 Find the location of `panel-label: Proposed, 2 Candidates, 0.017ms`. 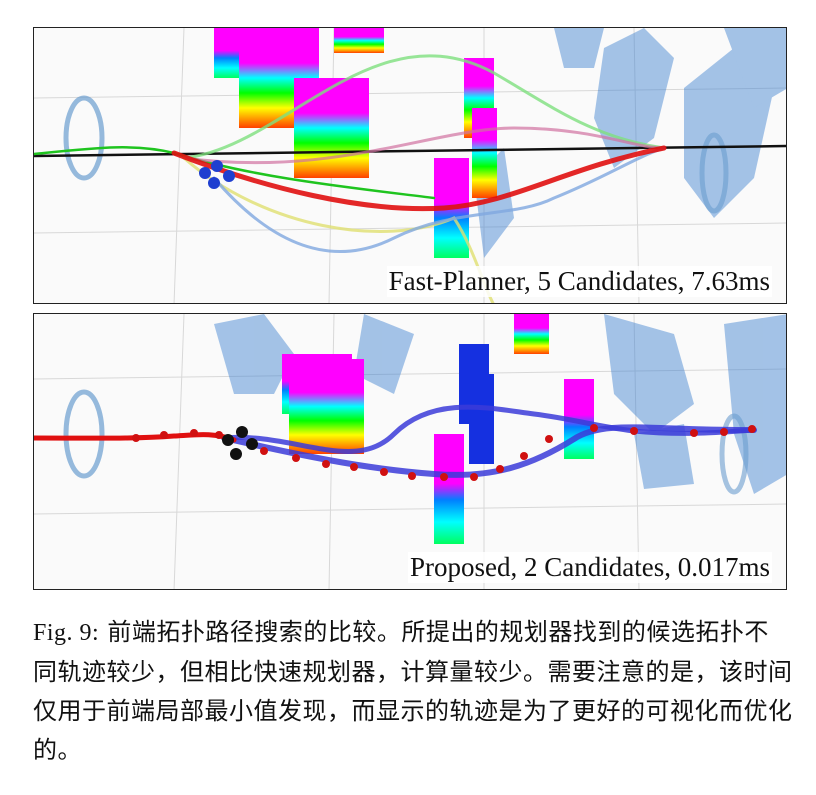

panel-label: Proposed, 2 Candidates, 0.017ms is located at coordinates (590, 567).